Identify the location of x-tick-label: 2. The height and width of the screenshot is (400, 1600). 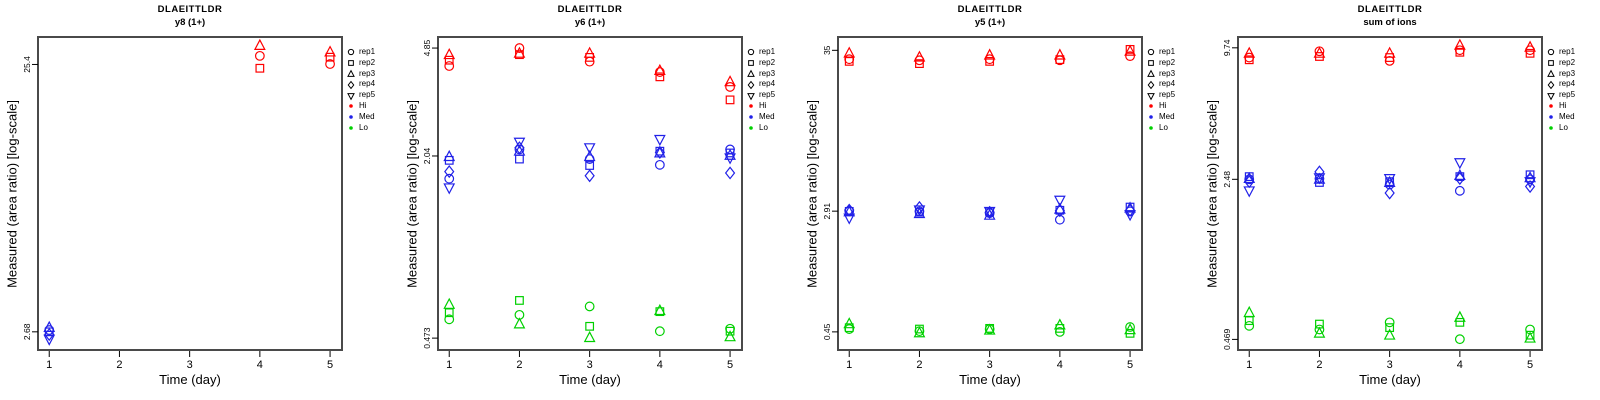
(119, 365).